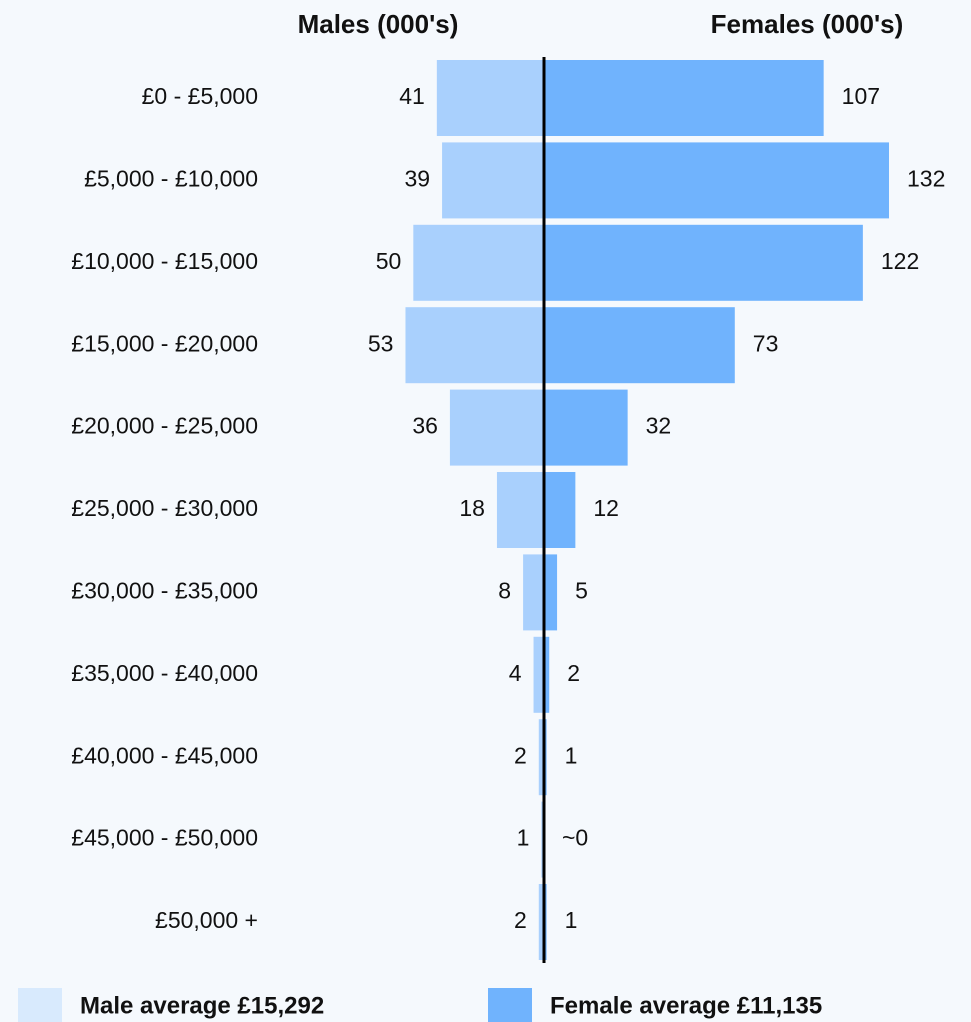 This screenshot has width=971, height=1022. What do you see at coordinates (164, 261) in the screenshot?
I see `category-label: £10,000 - £15,000` at bounding box center [164, 261].